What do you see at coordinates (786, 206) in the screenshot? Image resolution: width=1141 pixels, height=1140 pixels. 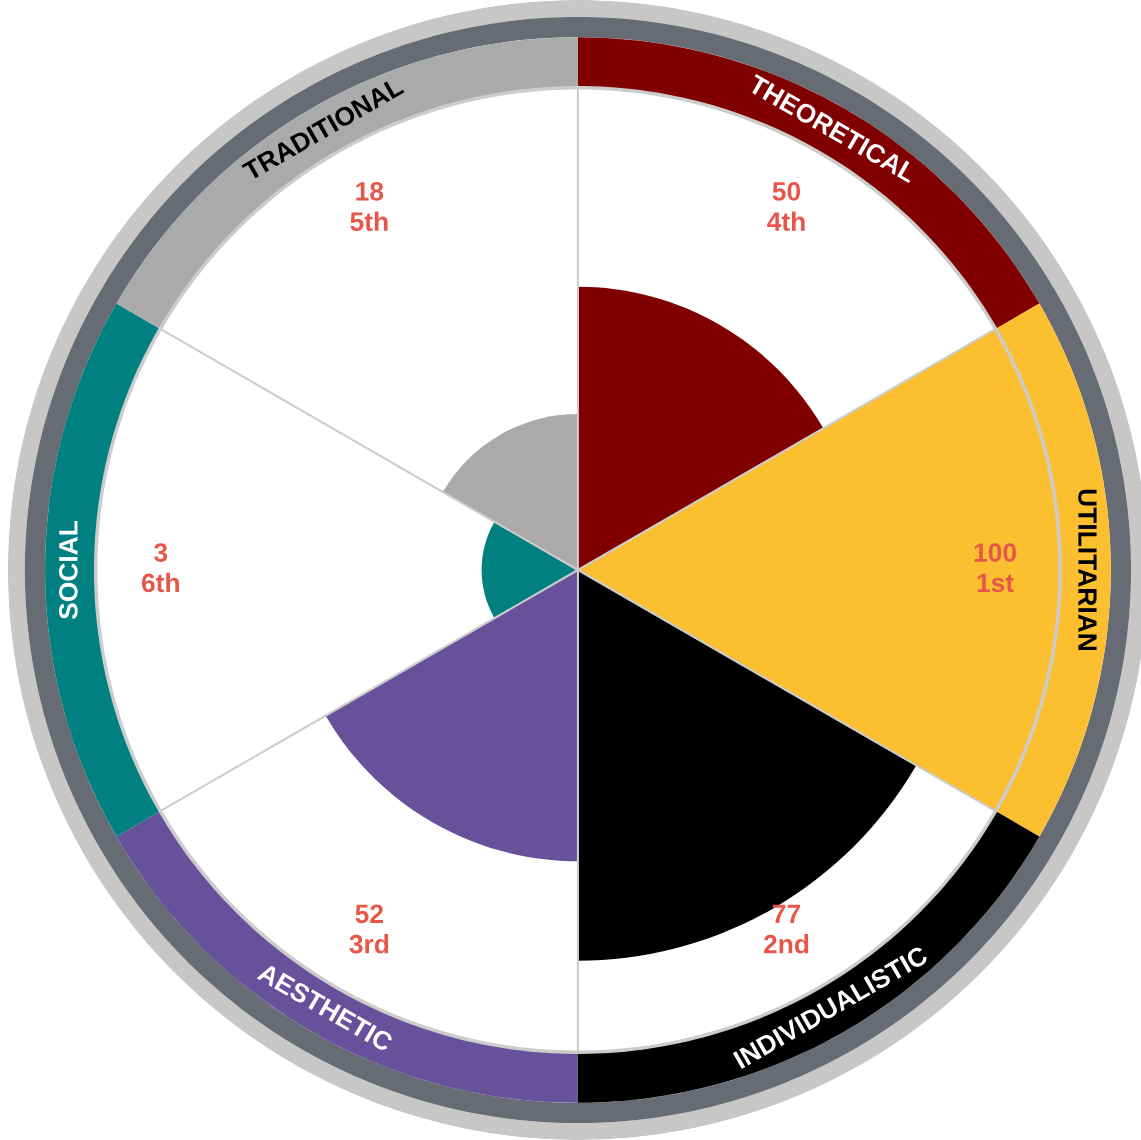 I see `data-label: 50 4th` at bounding box center [786, 206].